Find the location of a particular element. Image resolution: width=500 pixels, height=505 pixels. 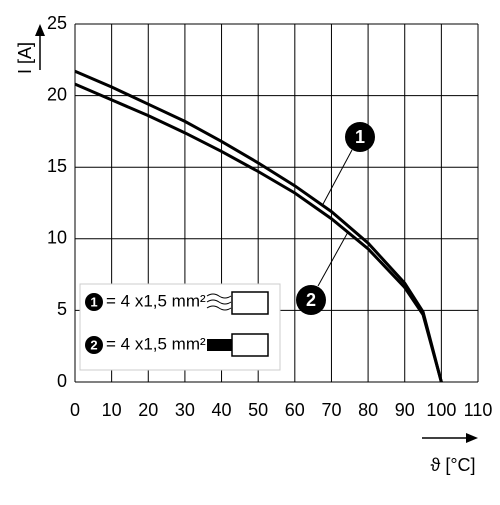

legend-badge-text: 1 is located at coordinates (93, 301).